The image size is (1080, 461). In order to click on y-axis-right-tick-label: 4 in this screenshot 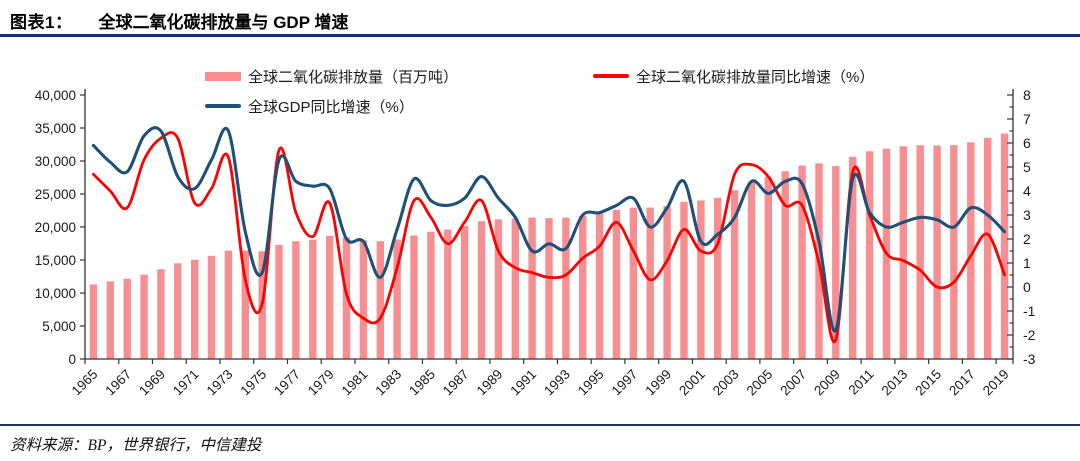, I will do `click(1027, 191)`.